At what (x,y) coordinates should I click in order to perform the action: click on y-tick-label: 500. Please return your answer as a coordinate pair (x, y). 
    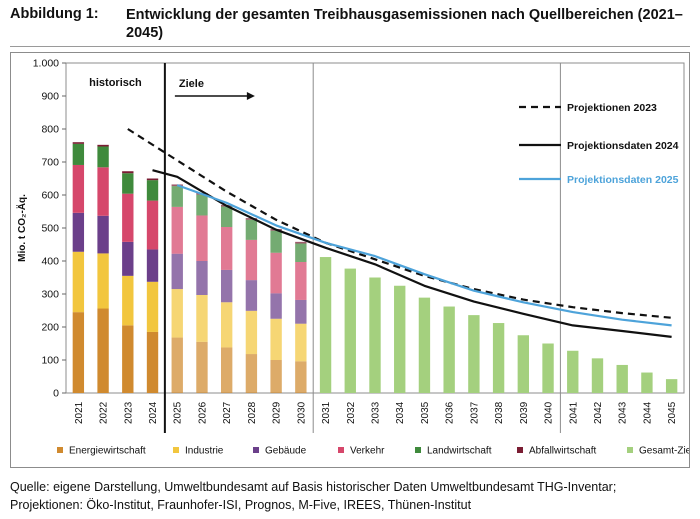
    Looking at the image, I should click on (50, 229).